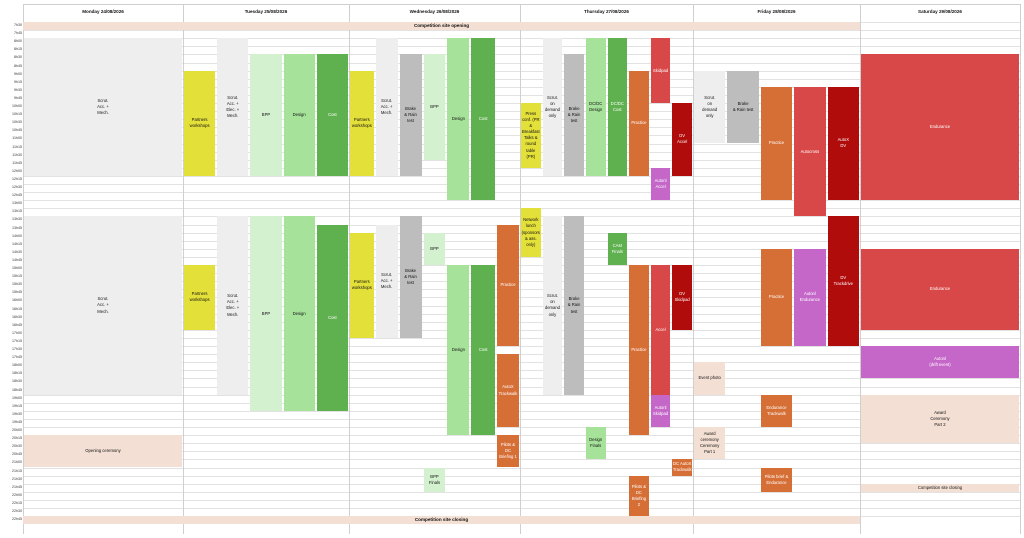  Describe the element at coordinates (17, 187) in the screenshot. I see `time-label: 12h30` at that location.